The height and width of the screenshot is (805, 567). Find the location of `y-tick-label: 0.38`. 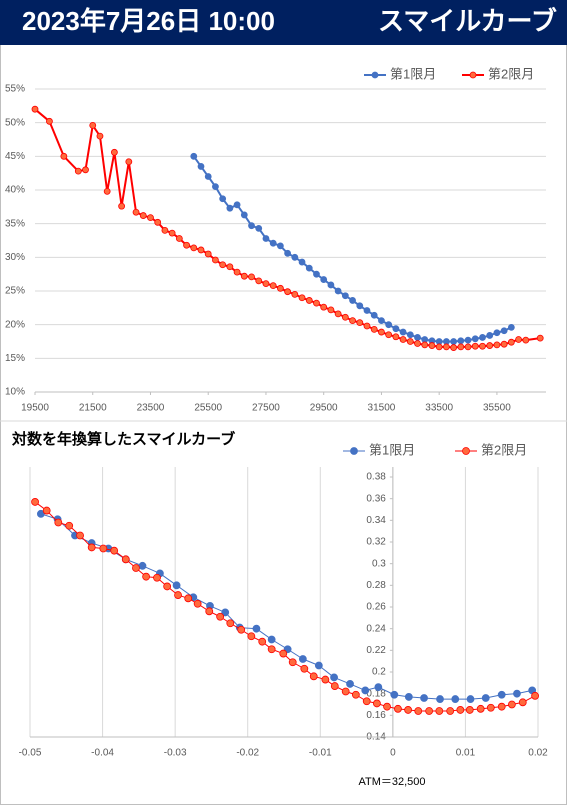

y-tick-label: 0.38 is located at coordinates (376, 477).